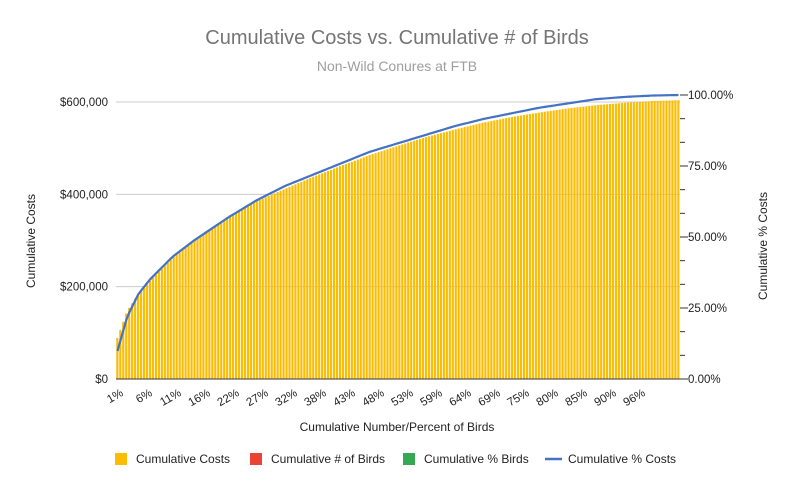  What do you see at coordinates (287, 398) in the screenshot?
I see `x-tick-label: 32%` at bounding box center [287, 398].